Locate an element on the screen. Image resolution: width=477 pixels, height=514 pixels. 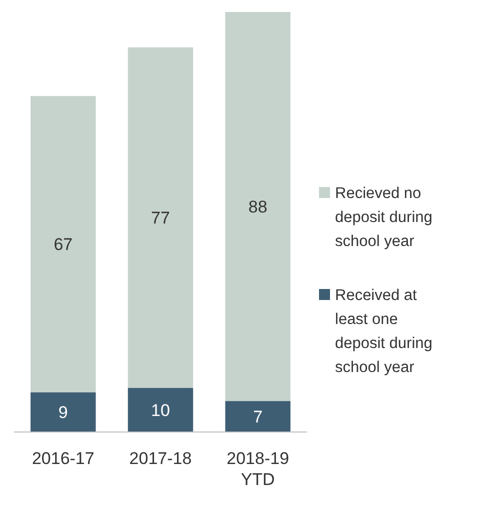
data-label: 10 is located at coordinates (160, 410).